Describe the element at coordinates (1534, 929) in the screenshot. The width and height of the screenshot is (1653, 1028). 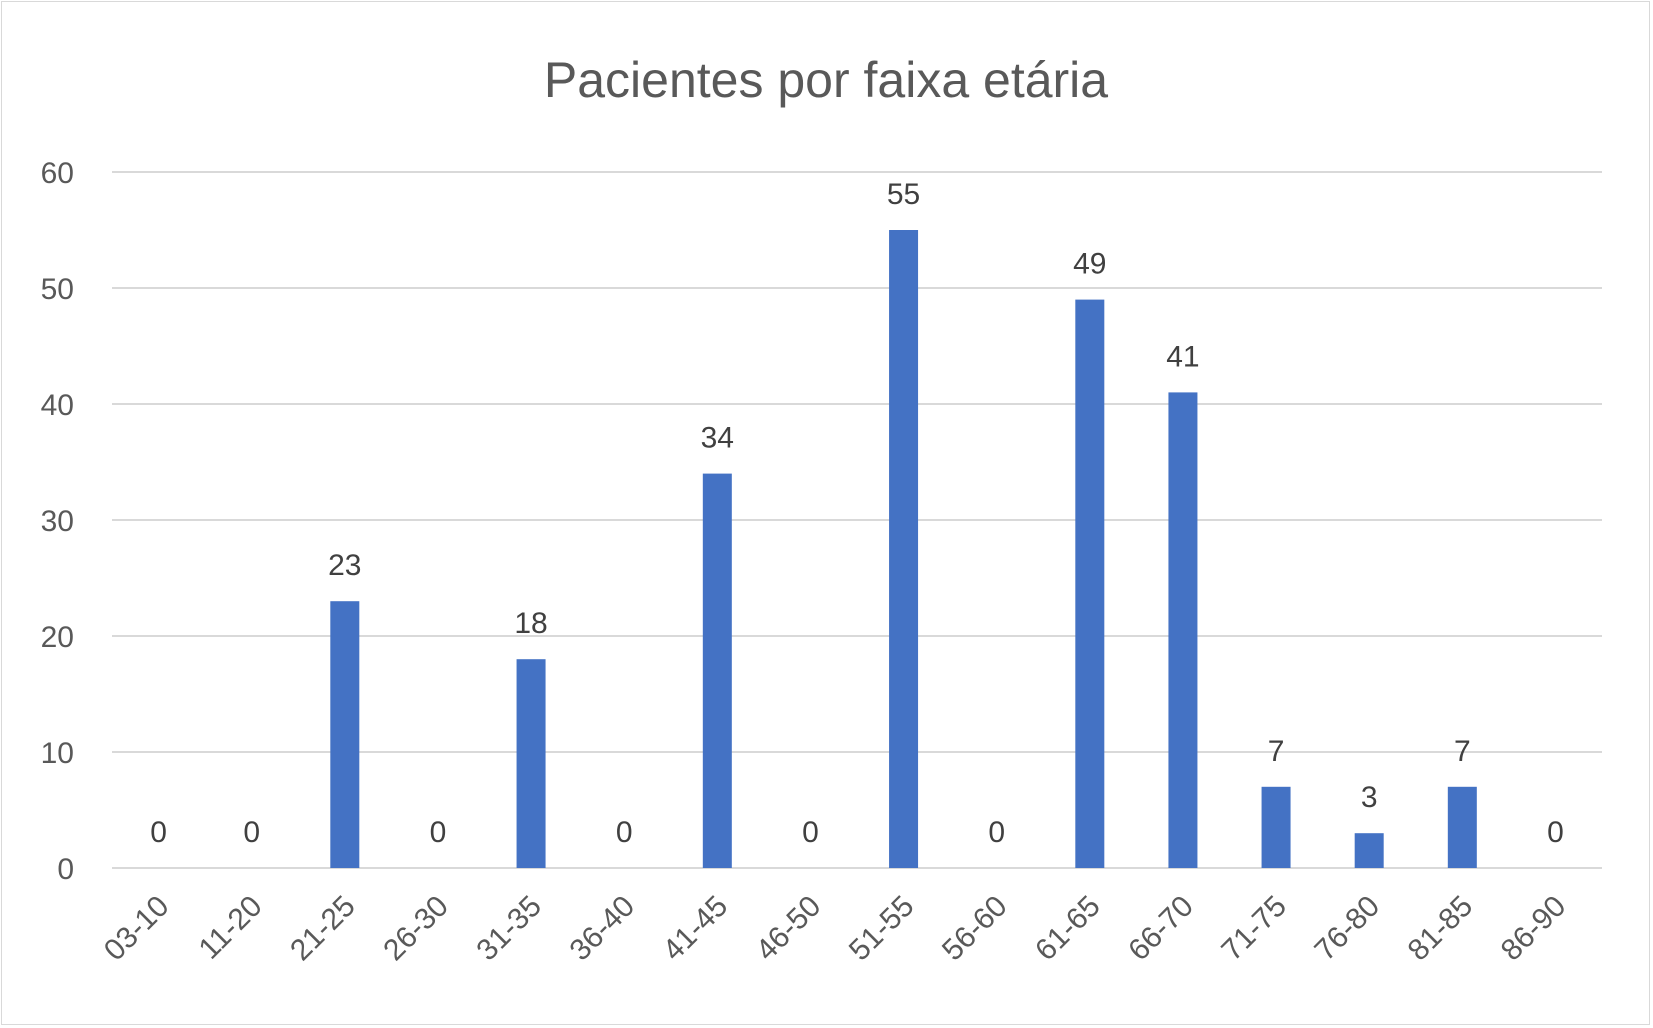
I see `x-tick-label: 86-90` at that location.